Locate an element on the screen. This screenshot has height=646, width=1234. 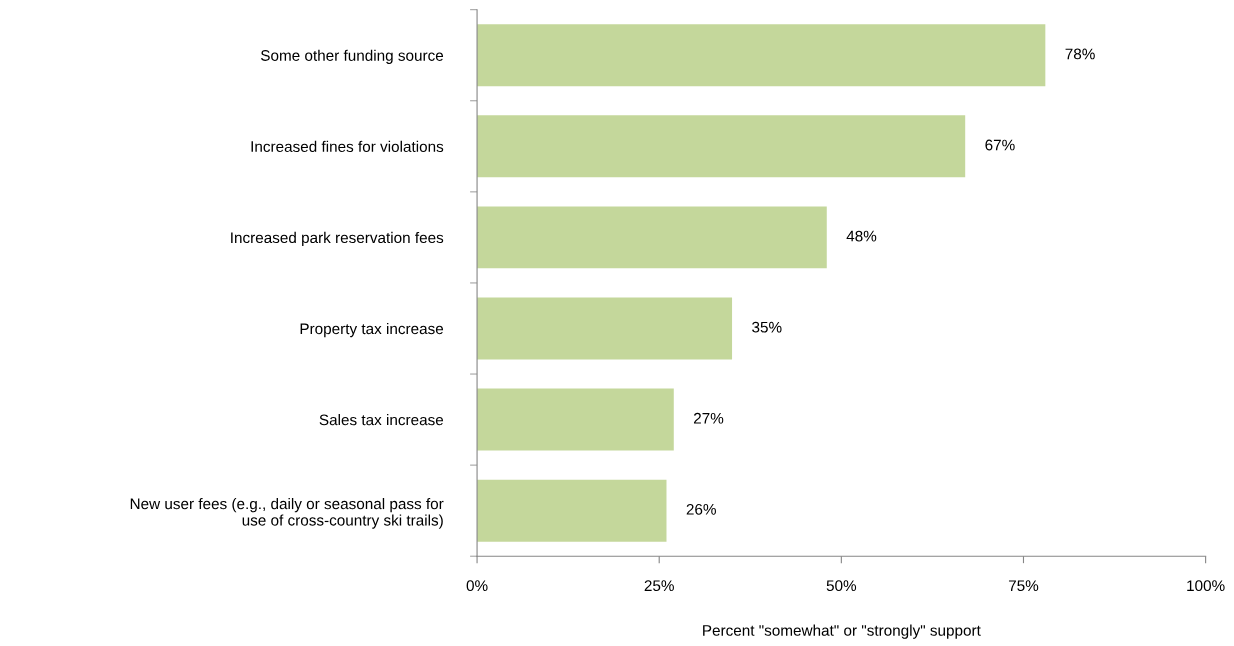
data-label: 78% is located at coordinates (1080, 54).